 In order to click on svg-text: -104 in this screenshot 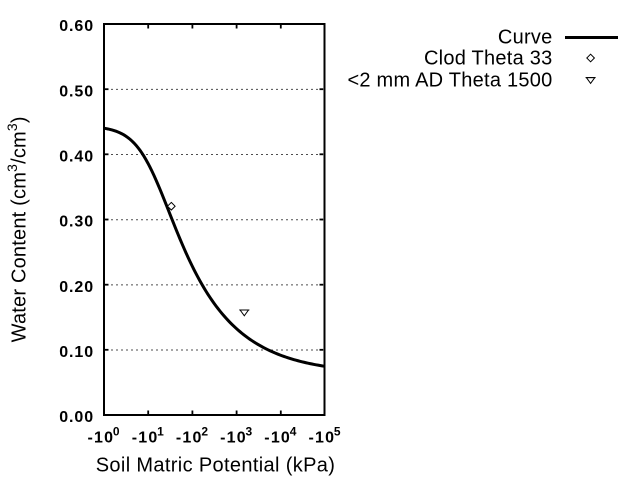, I will do `click(280, 435)`.